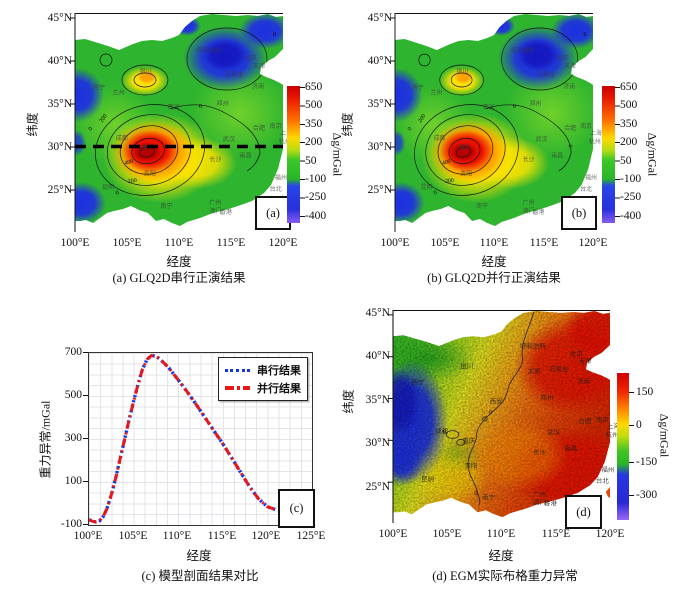  I want to click on panel-d-cbtick: -150, so click(647, 462).